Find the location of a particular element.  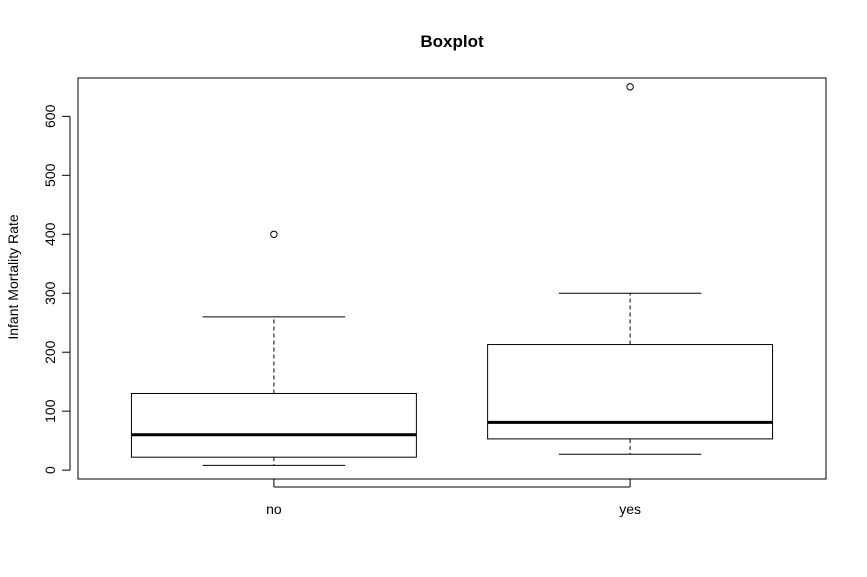

x-tick-label: yes is located at coordinates (630, 509).